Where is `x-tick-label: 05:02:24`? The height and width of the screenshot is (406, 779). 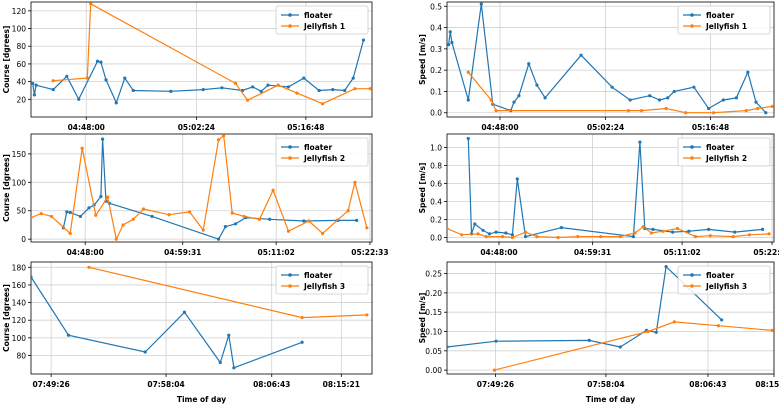 x-tick-label: 05:02:24 is located at coordinates (196, 127).